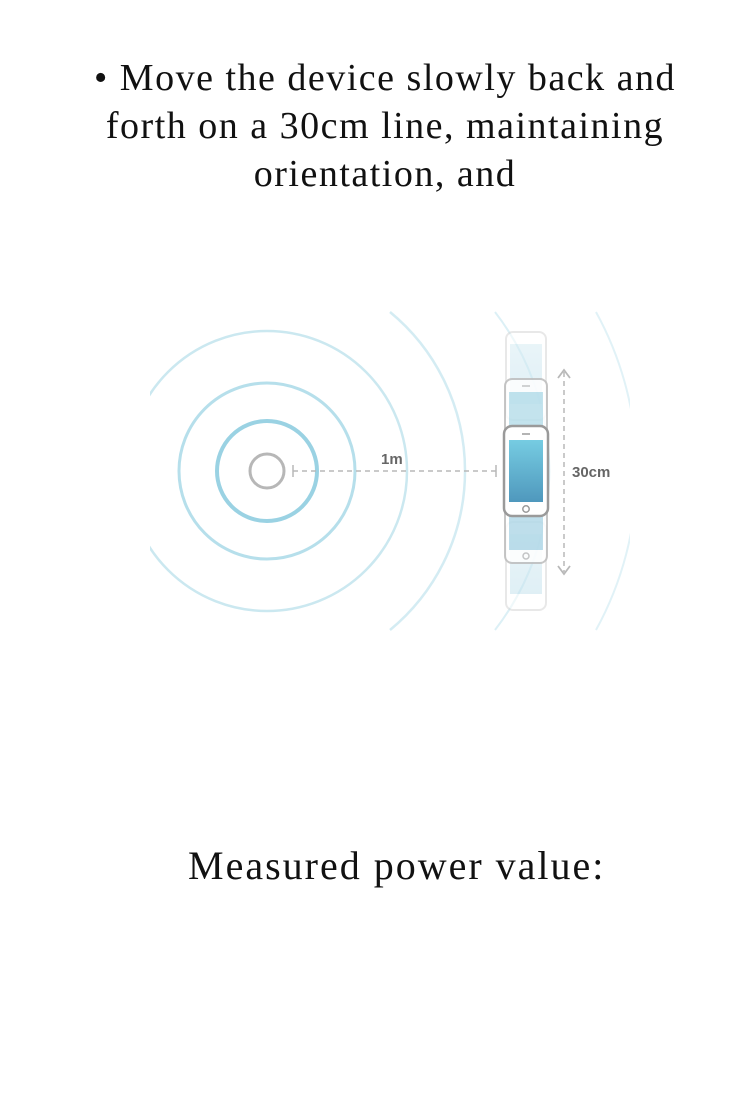 Image resolution: width=750 pixels, height=1096 pixels. Describe the element at coordinates (526, 471) in the screenshot. I see `phone-icon` at that location.